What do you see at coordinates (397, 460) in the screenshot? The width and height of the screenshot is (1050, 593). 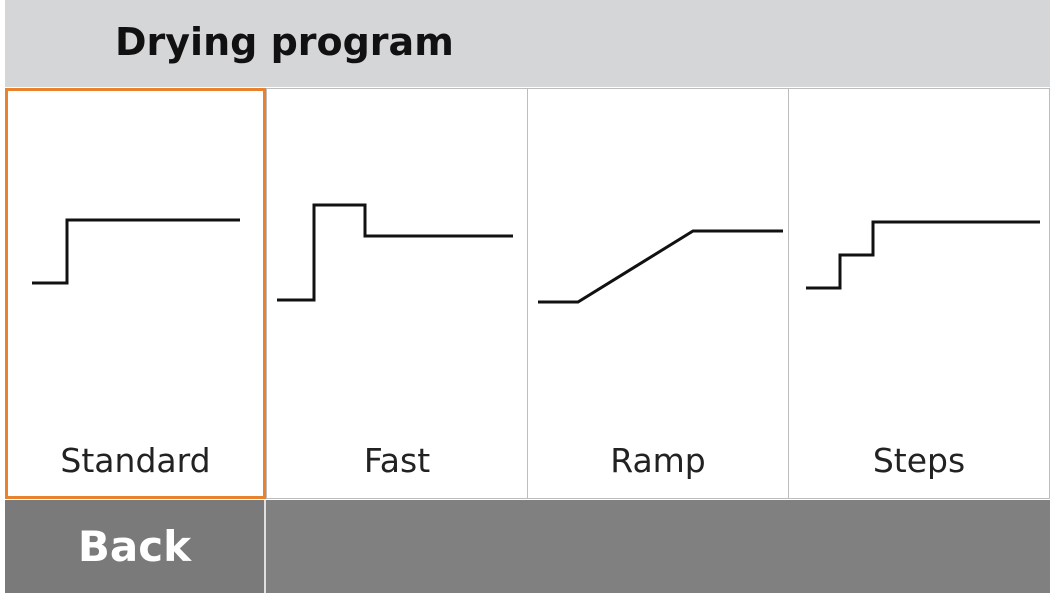 I see `option-label: Fast` at bounding box center [397, 460].